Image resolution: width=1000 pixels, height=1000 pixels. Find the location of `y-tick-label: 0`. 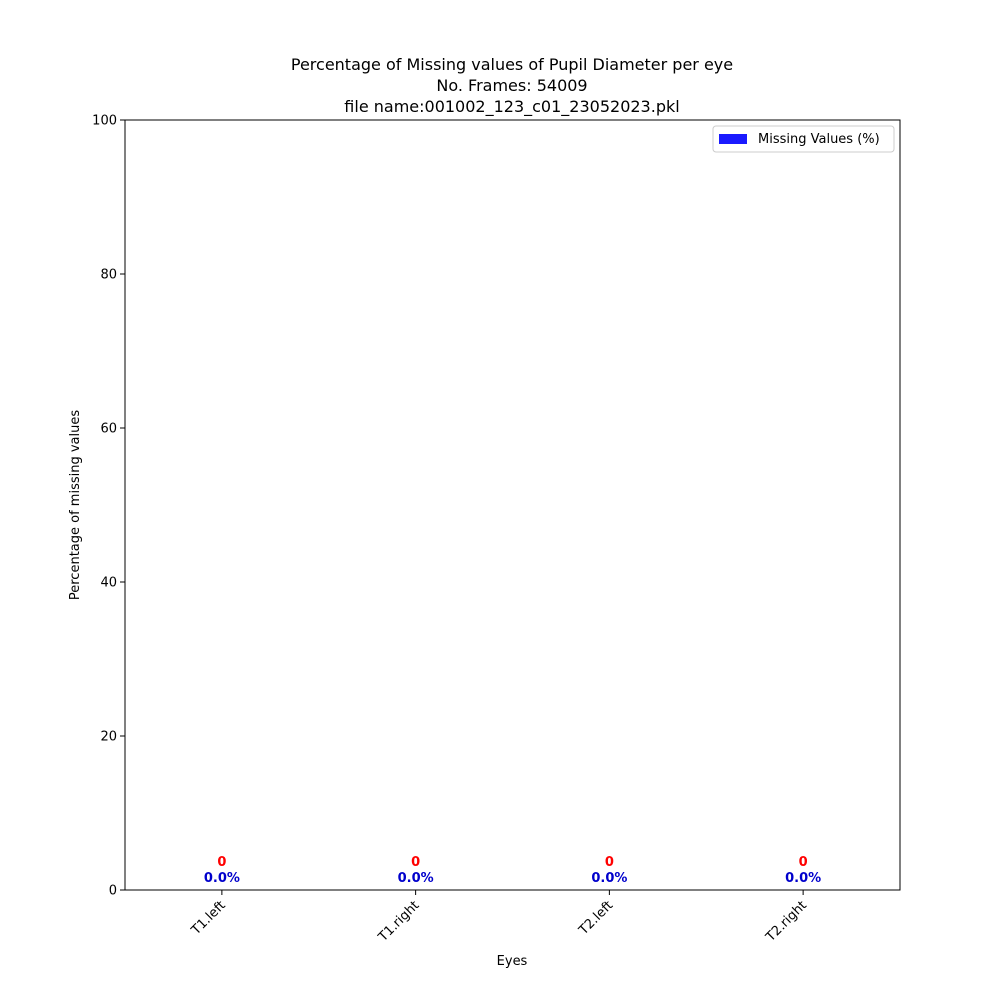

y-tick-label: 0 is located at coordinates (113, 891).